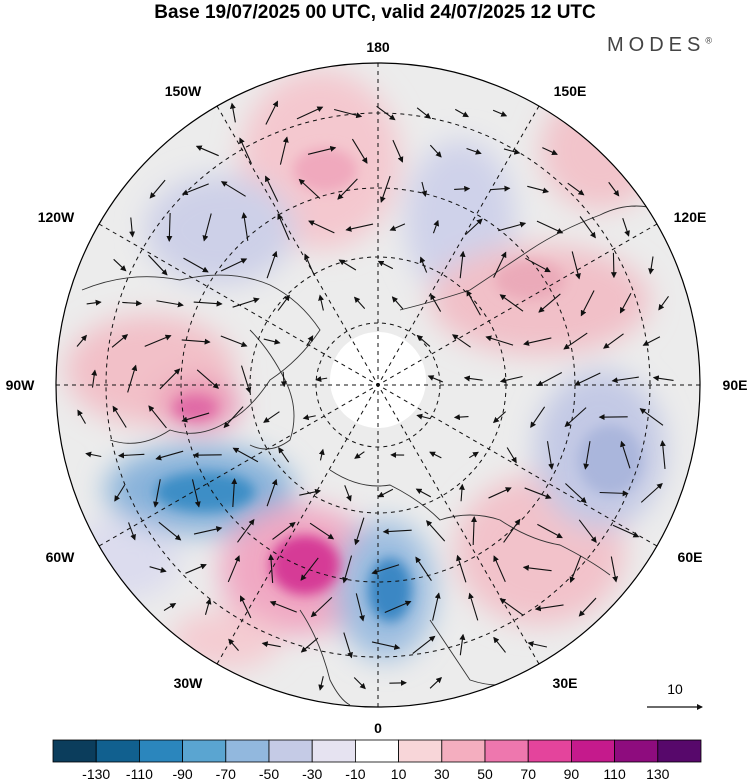  Describe the element at coordinates (226, 774) in the screenshot. I see `colorbar-tick-label: -70` at that location.